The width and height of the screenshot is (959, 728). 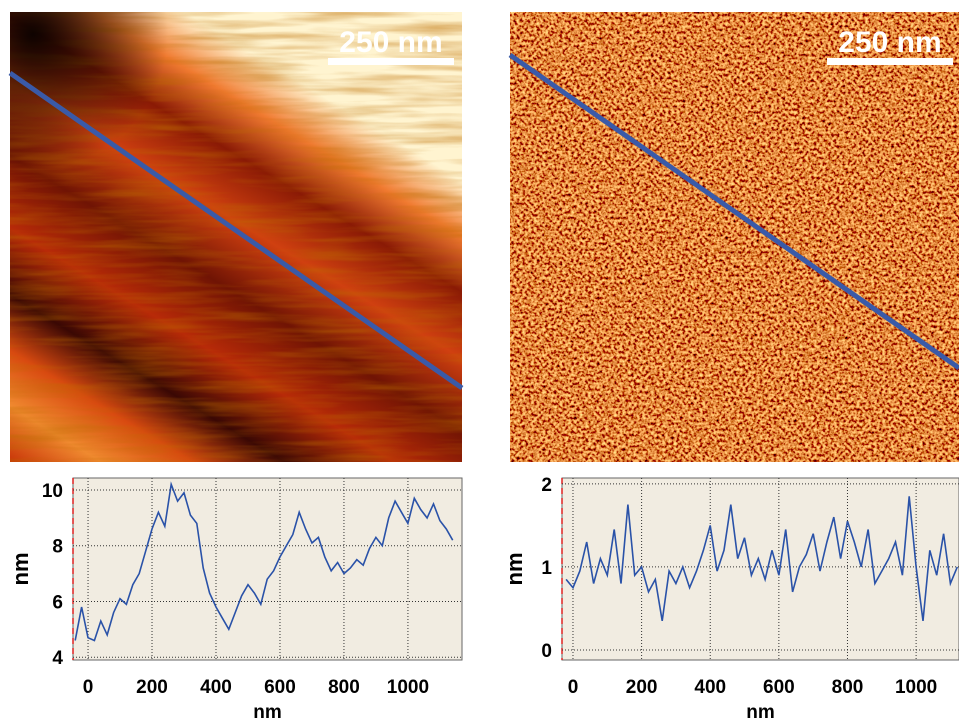 What do you see at coordinates (57, 602) in the screenshot?
I see `y-tick-label: 6` at bounding box center [57, 602].